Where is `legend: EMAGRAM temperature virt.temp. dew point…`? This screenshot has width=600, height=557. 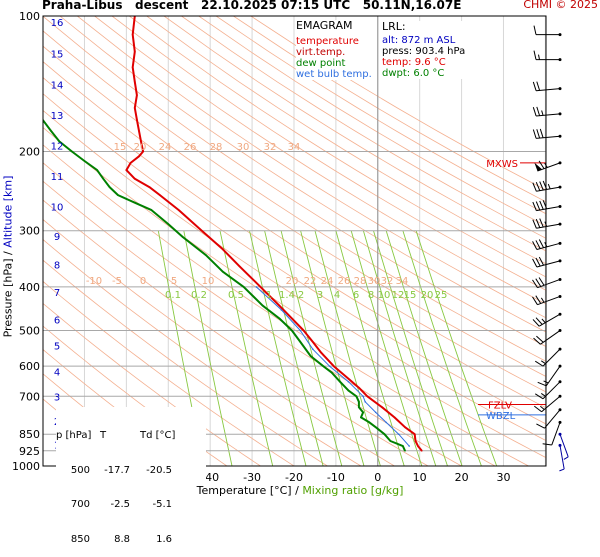
legend: EMAGRAM temperature virt.temp. dew point… is located at coordinates (336, 50).